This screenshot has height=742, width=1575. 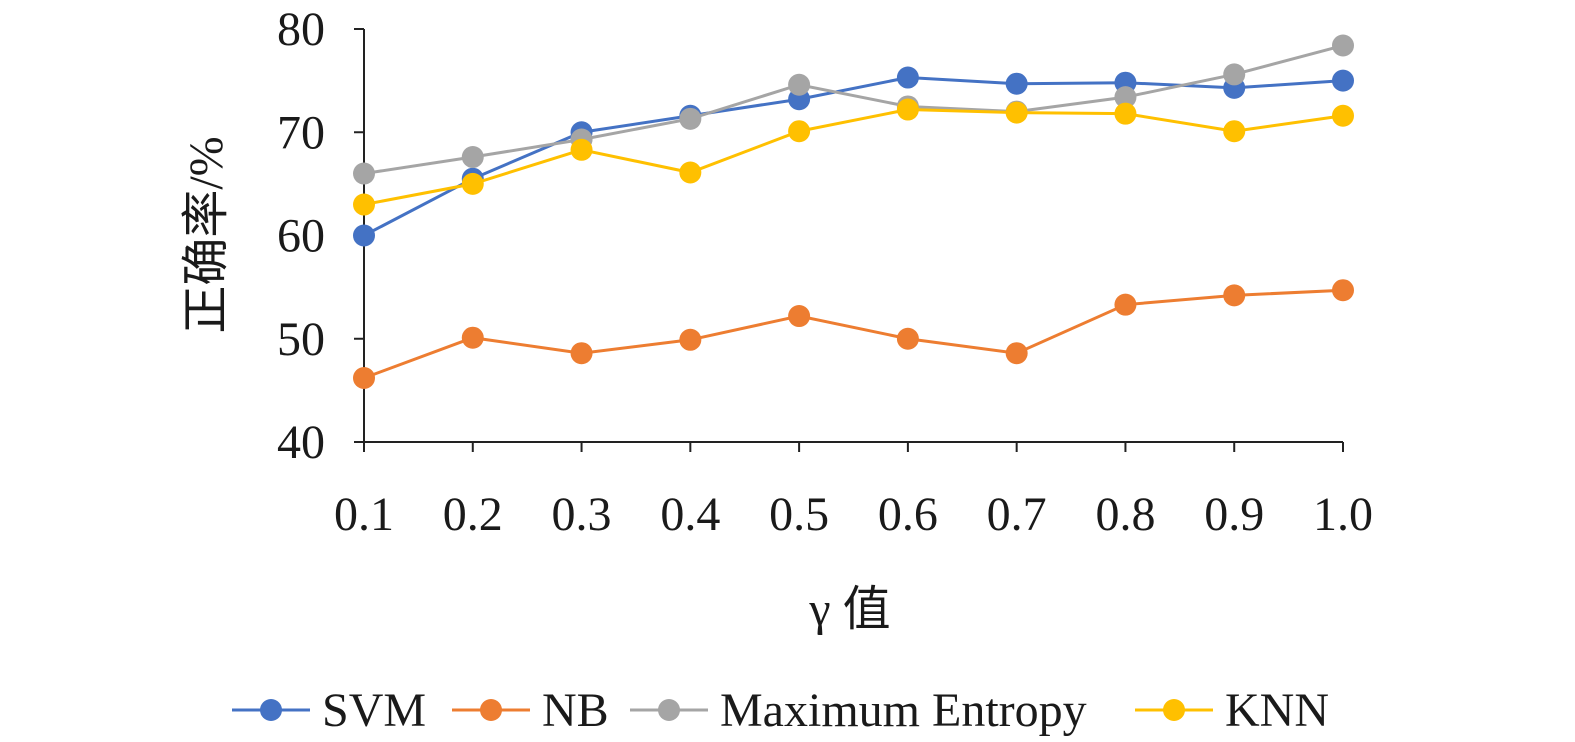 I want to click on series-line-nb, so click(x=853, y=334).